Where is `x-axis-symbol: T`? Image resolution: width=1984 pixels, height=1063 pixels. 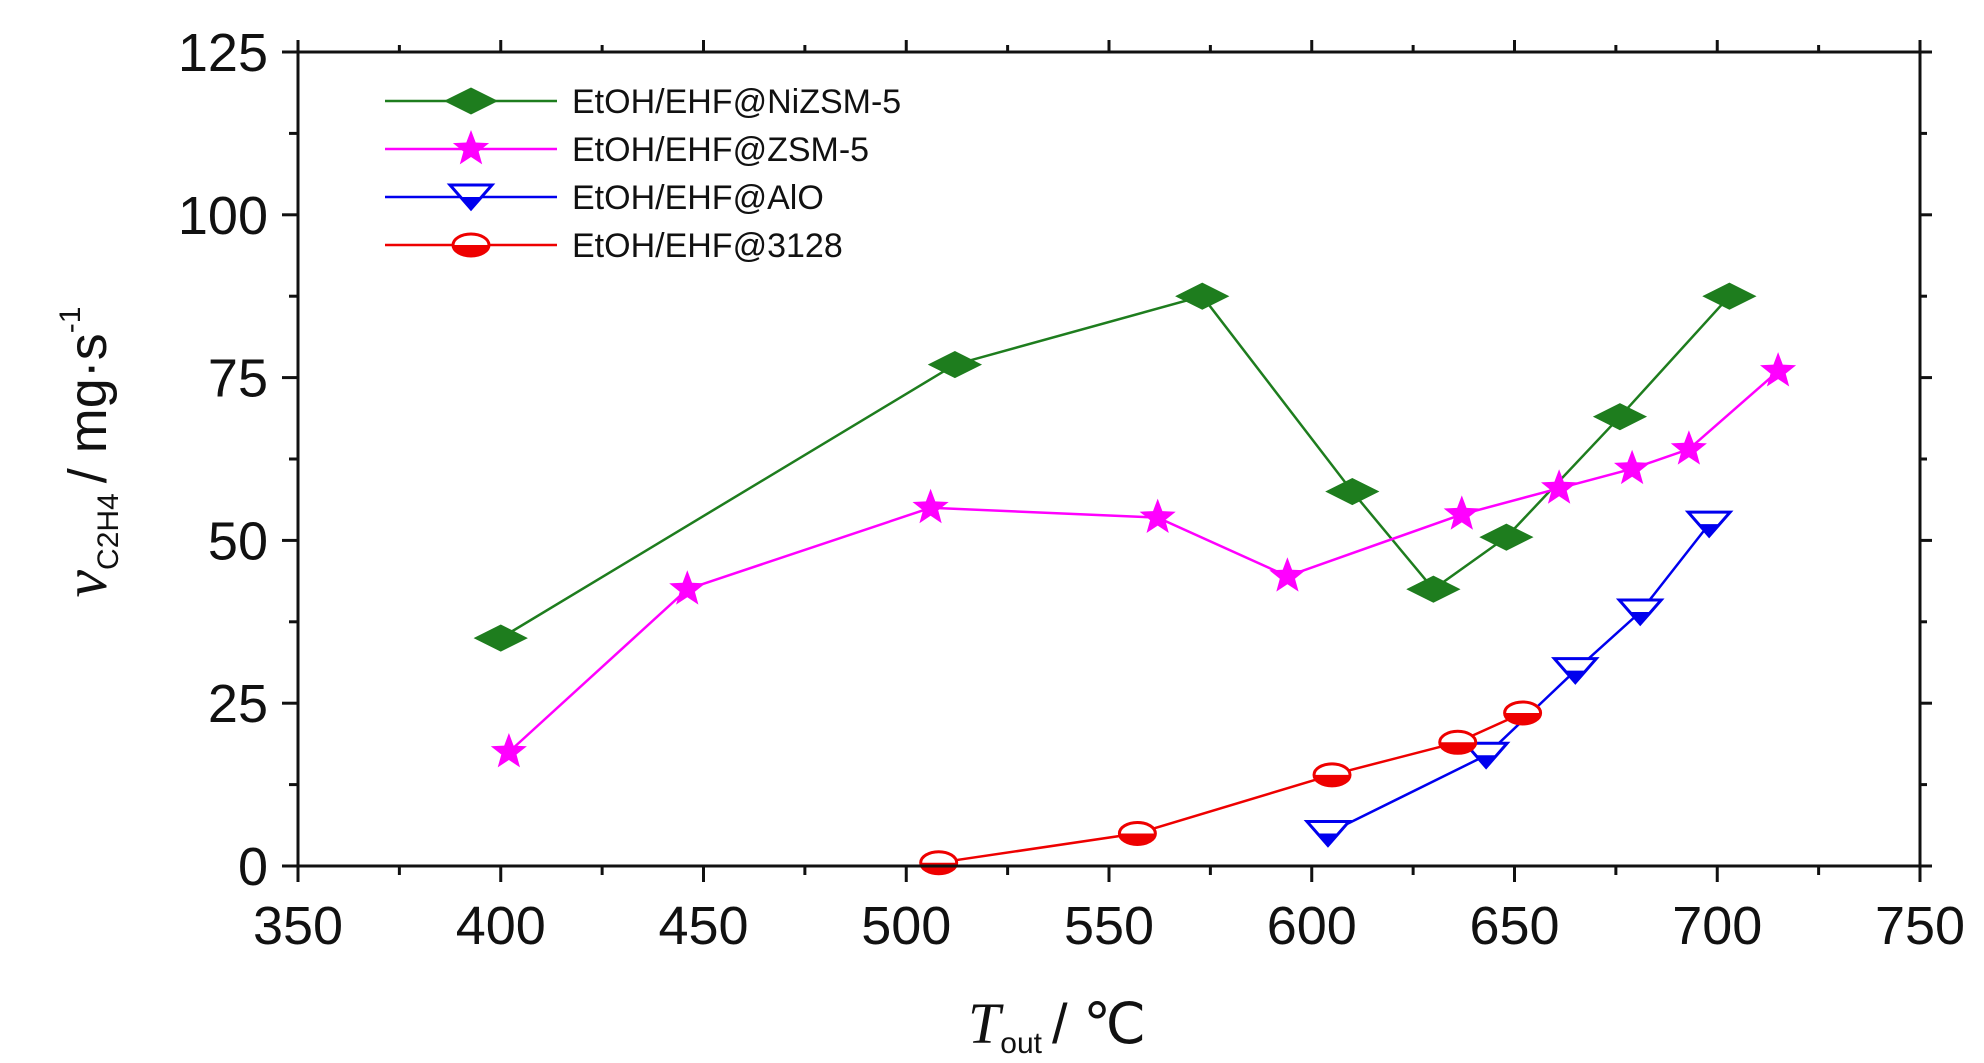
x-axis-symbol: T is located at coordinates (986, 1023).